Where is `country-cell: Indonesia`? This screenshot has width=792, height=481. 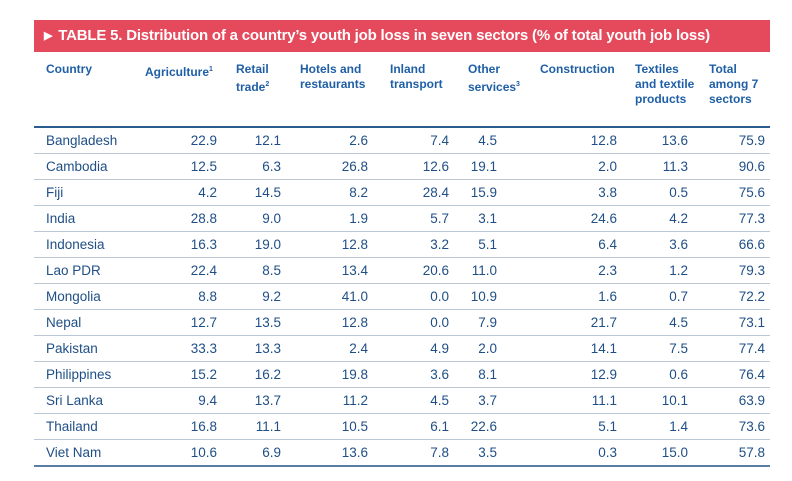 country-cell: Indonesia is located at coordinates (87, 244).